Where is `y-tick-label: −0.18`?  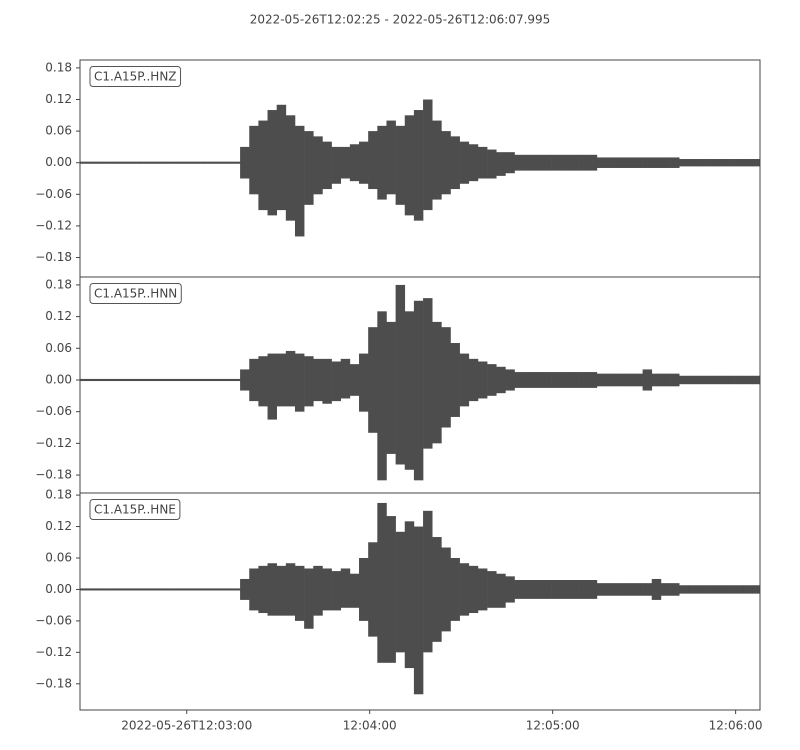
y-tick-label: −0.18 is located at coordinates (53, 475).